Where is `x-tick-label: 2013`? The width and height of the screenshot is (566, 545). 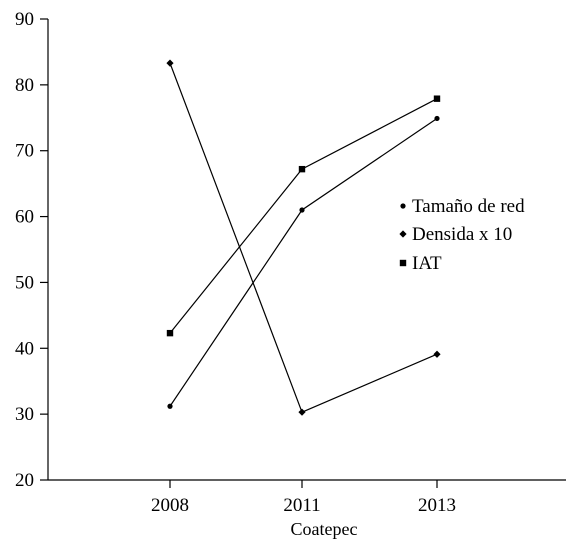
x-tick-label: 2013 is located at coordinates (437, 505).